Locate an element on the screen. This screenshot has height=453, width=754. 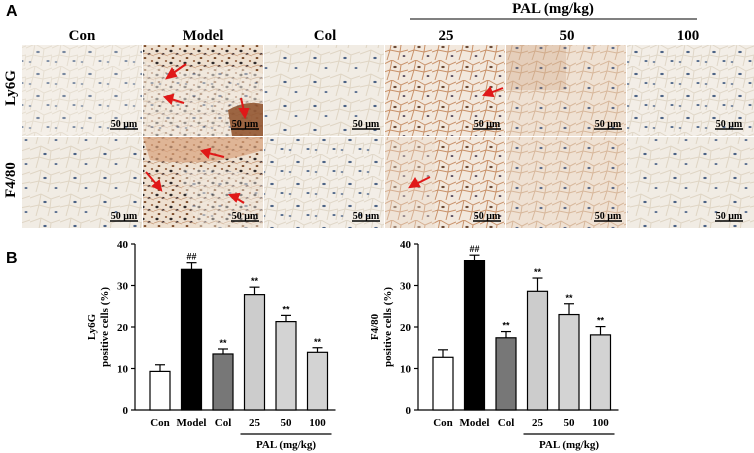
pal-group-header: PAL (mg/kg) is located at coordinates (553, 9).